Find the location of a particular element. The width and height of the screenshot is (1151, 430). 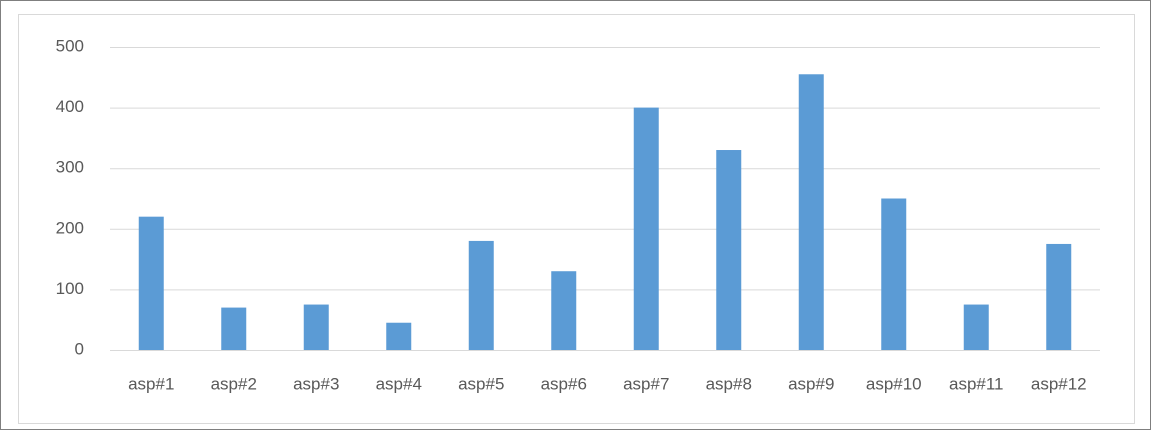

x-tick-label: asp#10 is located at coordinates (894, 383).